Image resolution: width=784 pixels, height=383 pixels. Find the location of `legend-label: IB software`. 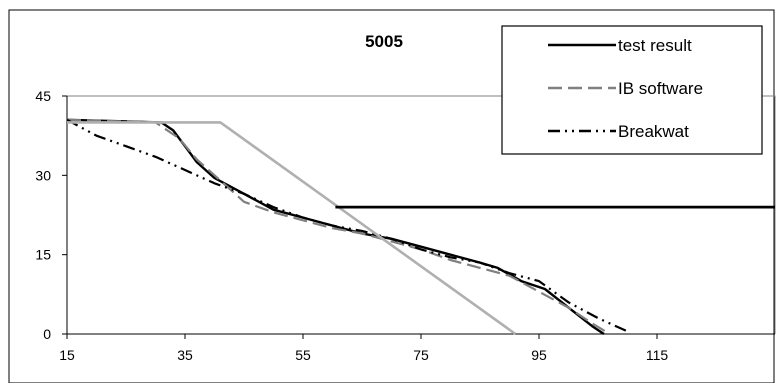

legend-label: IB software is located at coordinates (660, 88).